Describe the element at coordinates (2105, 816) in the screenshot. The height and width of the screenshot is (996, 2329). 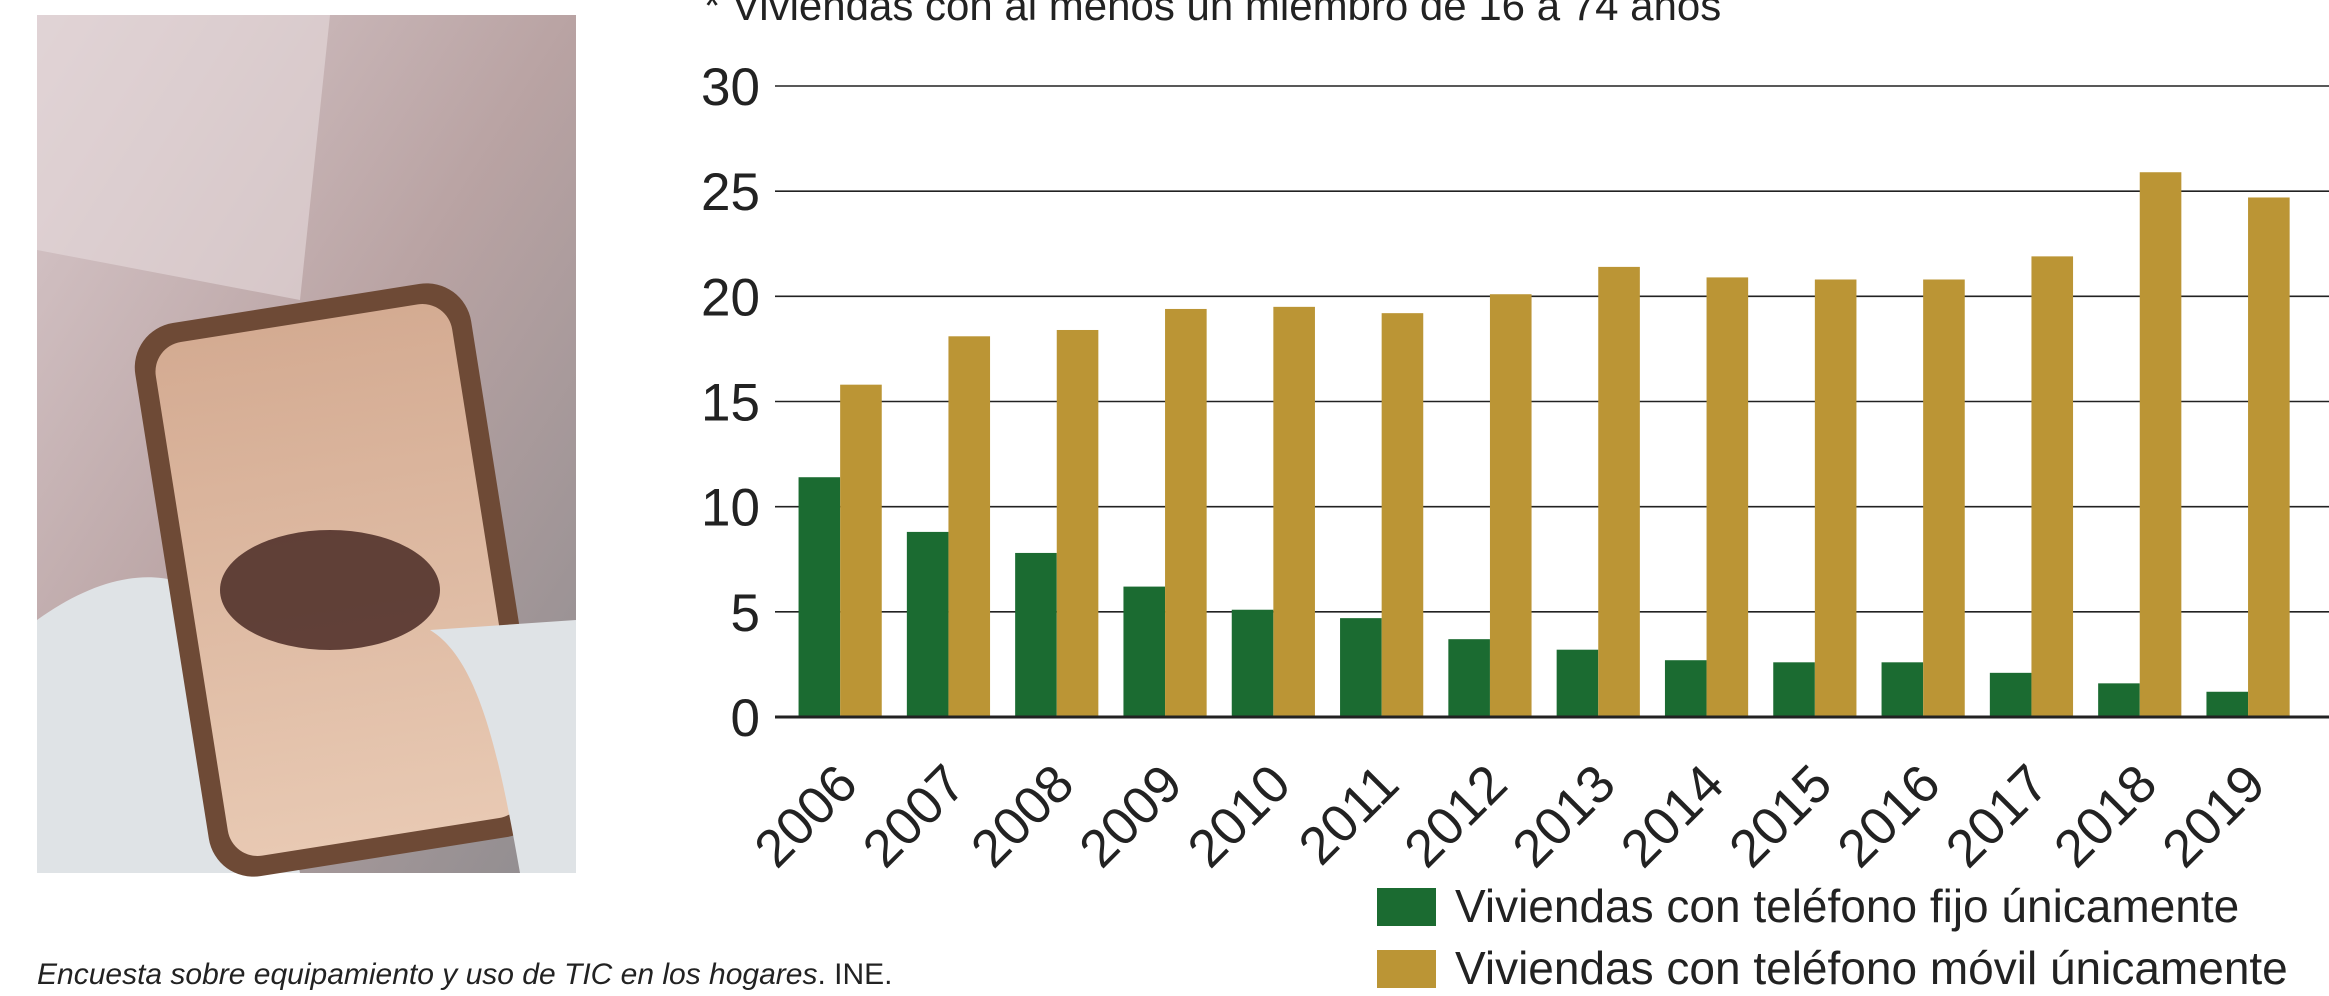
I see `x-tick-label: 2018` at that location.